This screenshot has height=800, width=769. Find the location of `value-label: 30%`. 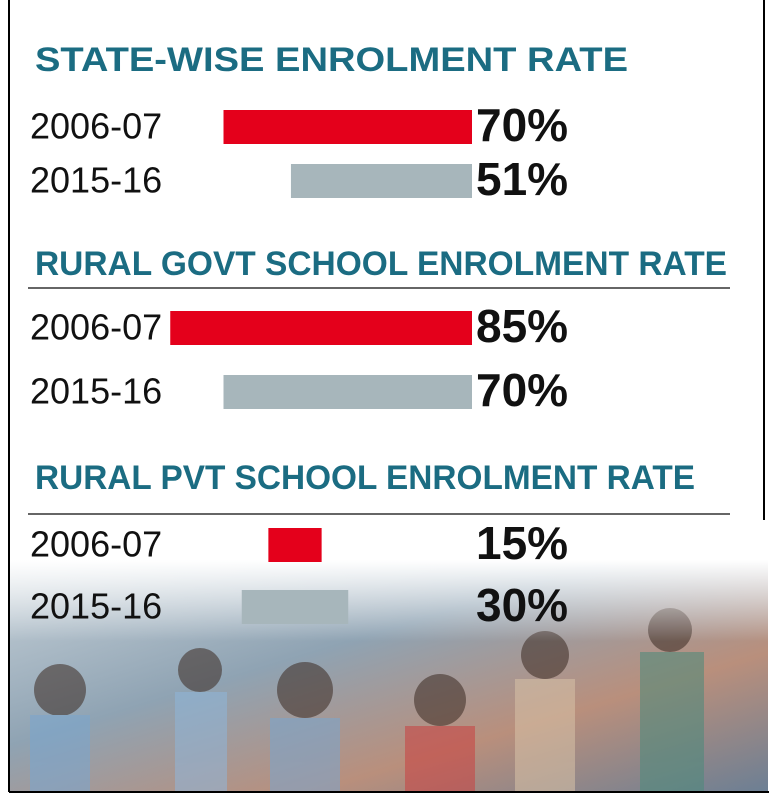

value-label: 30% is located at coordinates (522, 605).